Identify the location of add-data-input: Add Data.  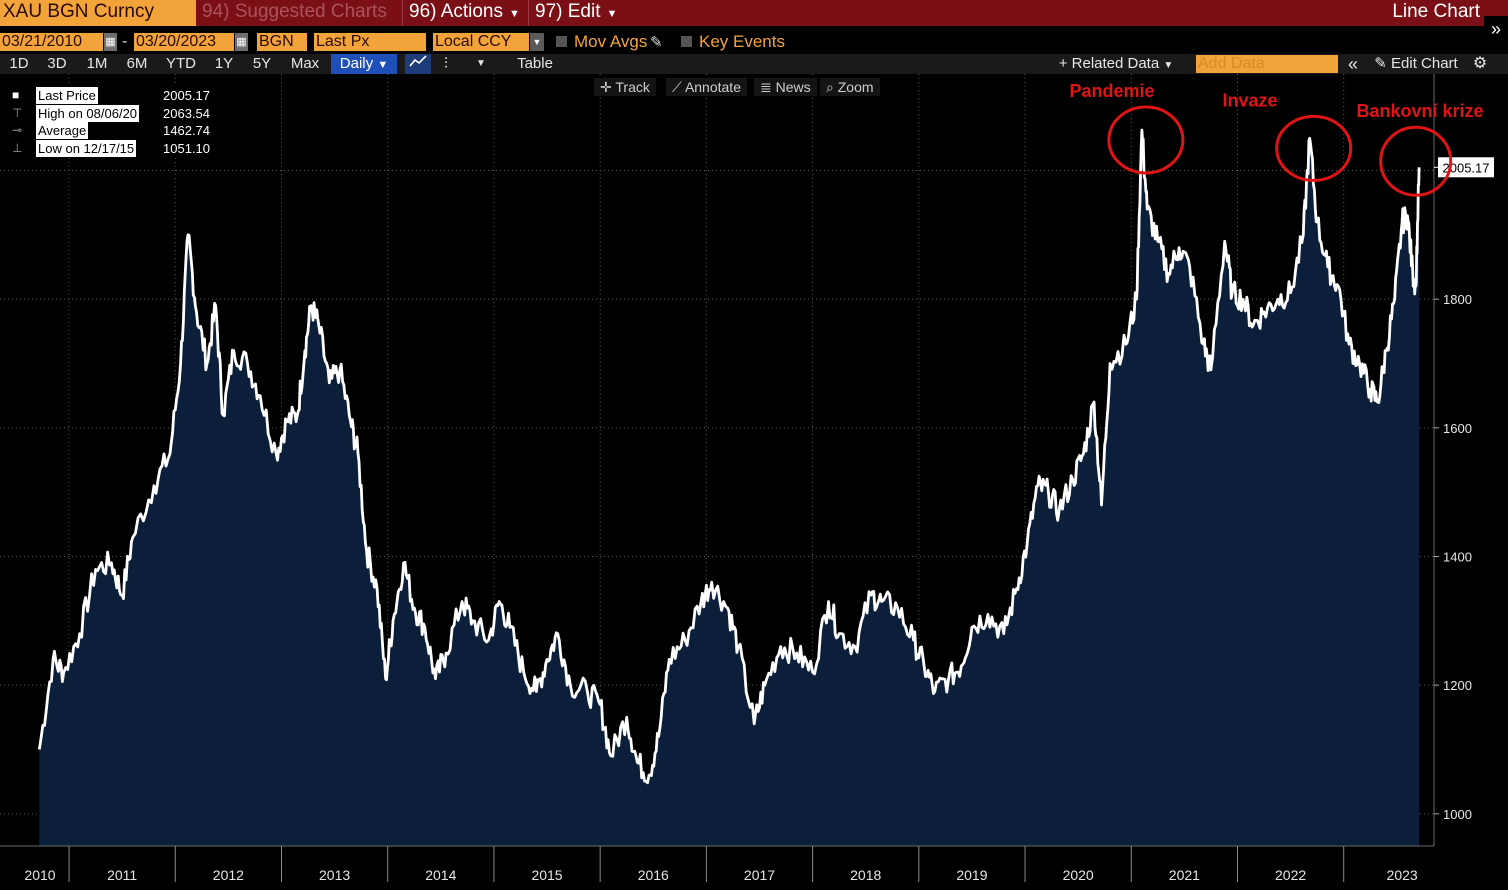
(1267, 64).